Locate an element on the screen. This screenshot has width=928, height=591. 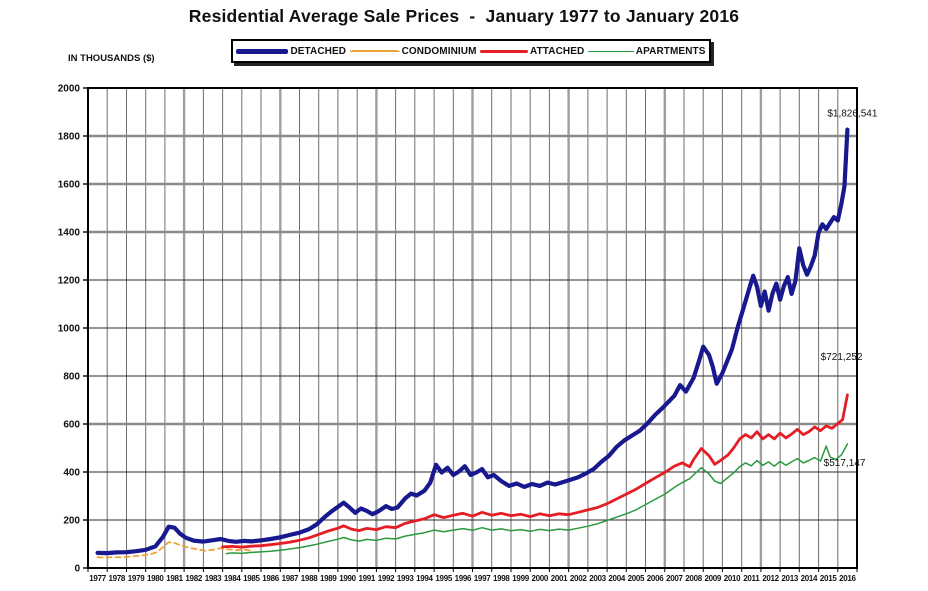
end-value-label: $721,252 is located at coordinates (842, 357).